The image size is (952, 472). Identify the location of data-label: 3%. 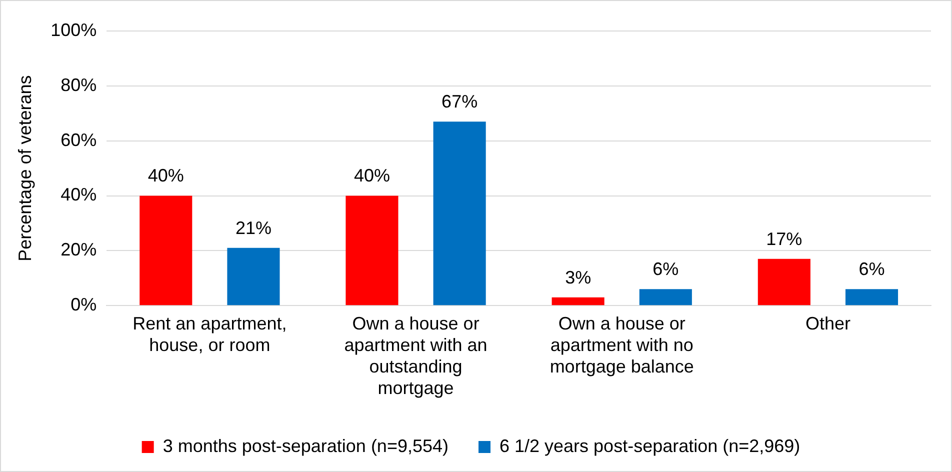
(578, 277).